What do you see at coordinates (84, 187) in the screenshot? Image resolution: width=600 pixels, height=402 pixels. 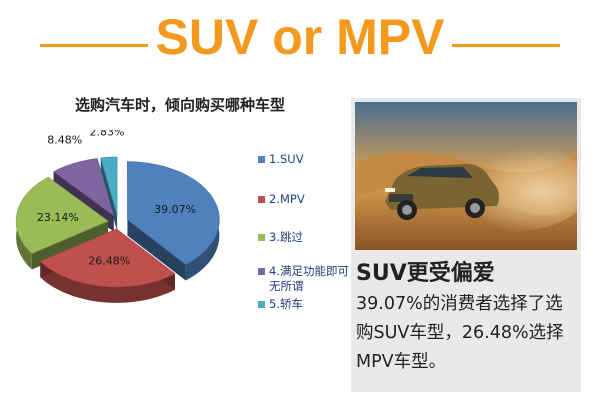 I see `pie-slice-top-any` at bounding box center [84, 187].